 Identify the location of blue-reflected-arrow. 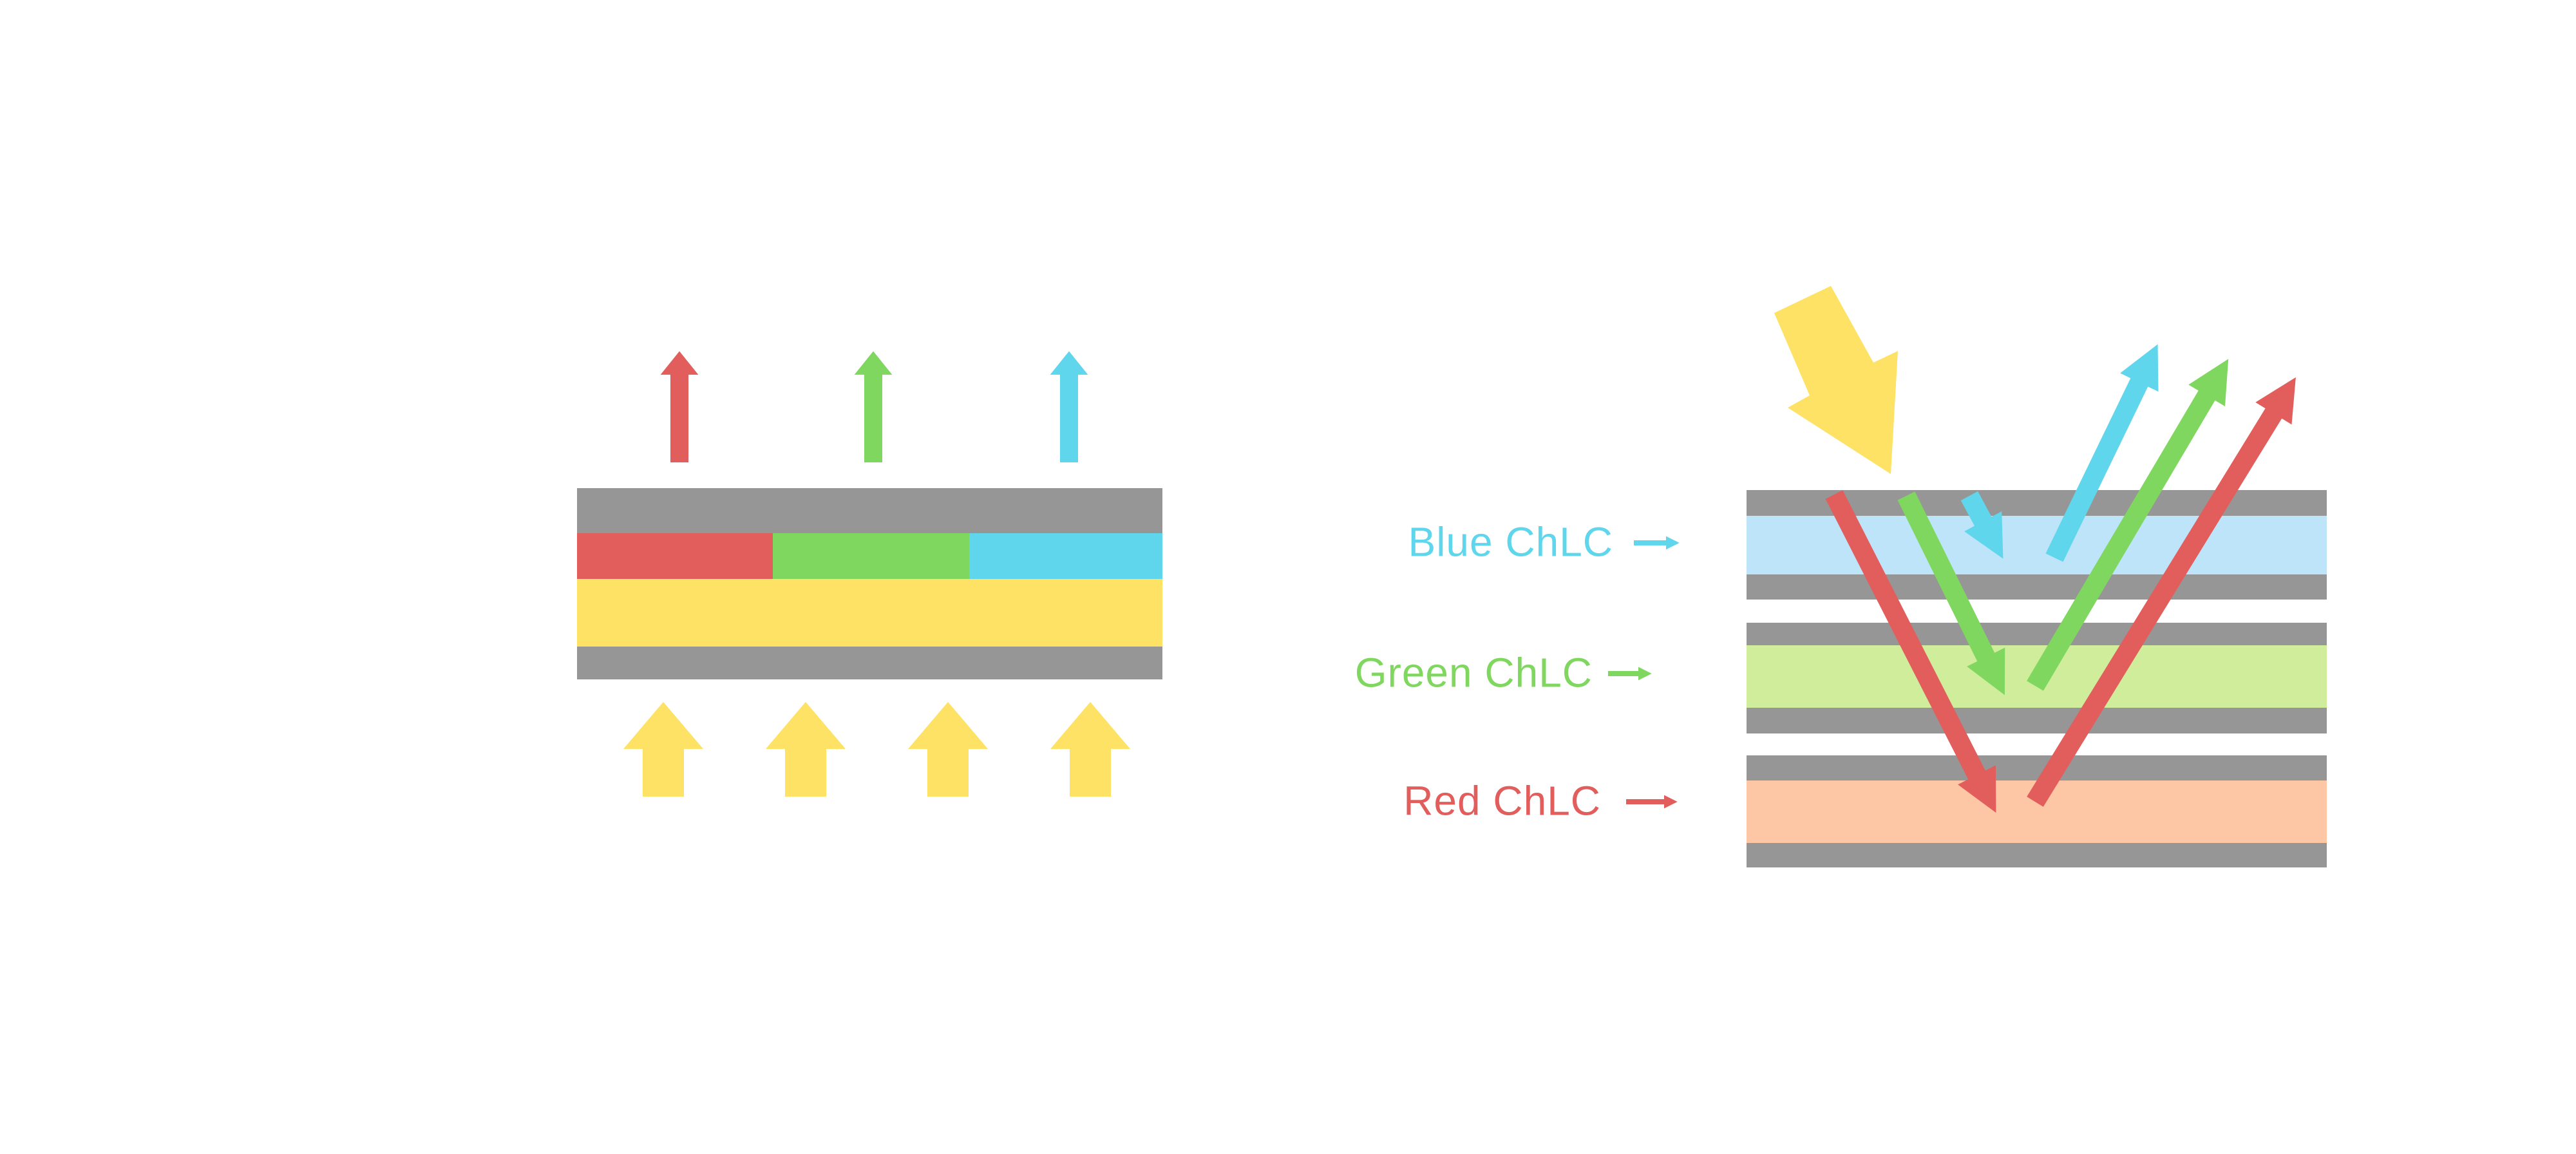
(2102, 453).